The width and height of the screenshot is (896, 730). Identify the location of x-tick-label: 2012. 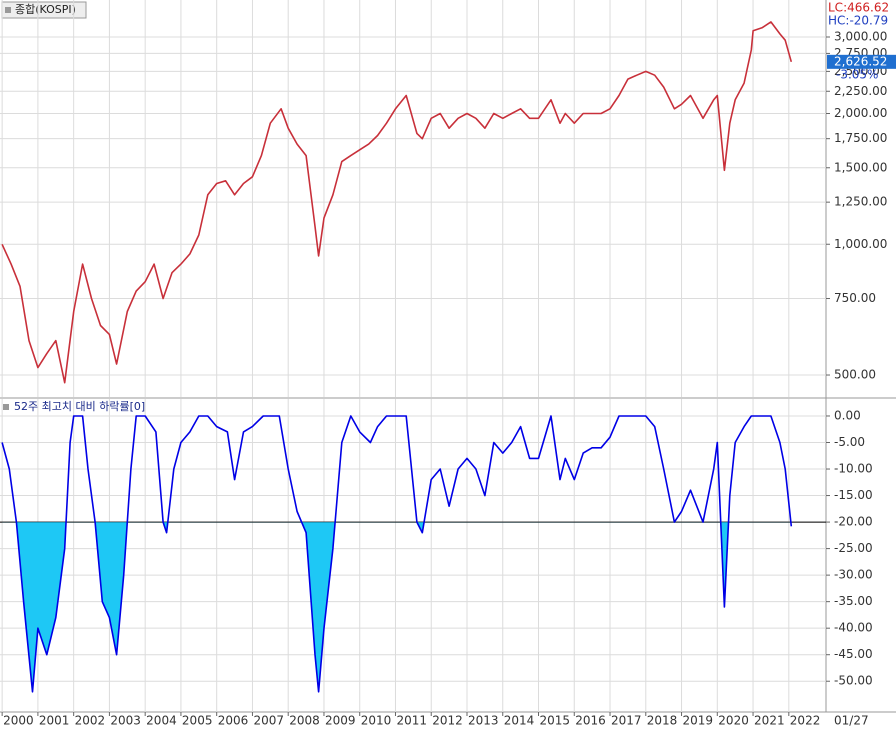
(447, 721).